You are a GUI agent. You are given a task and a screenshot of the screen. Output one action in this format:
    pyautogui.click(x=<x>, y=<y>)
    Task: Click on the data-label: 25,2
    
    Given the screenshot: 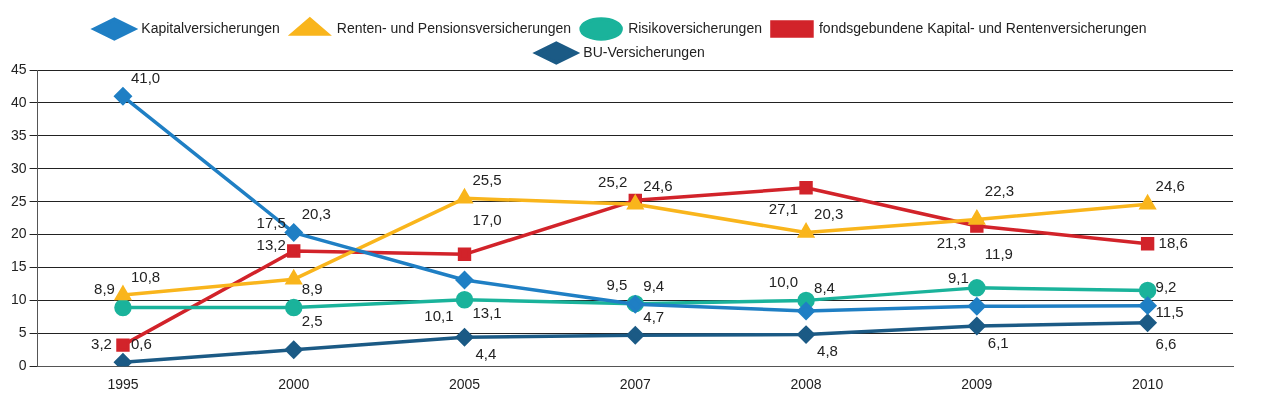 What is the action you would take?
    pyautogui.click(x=613, y=181)
    